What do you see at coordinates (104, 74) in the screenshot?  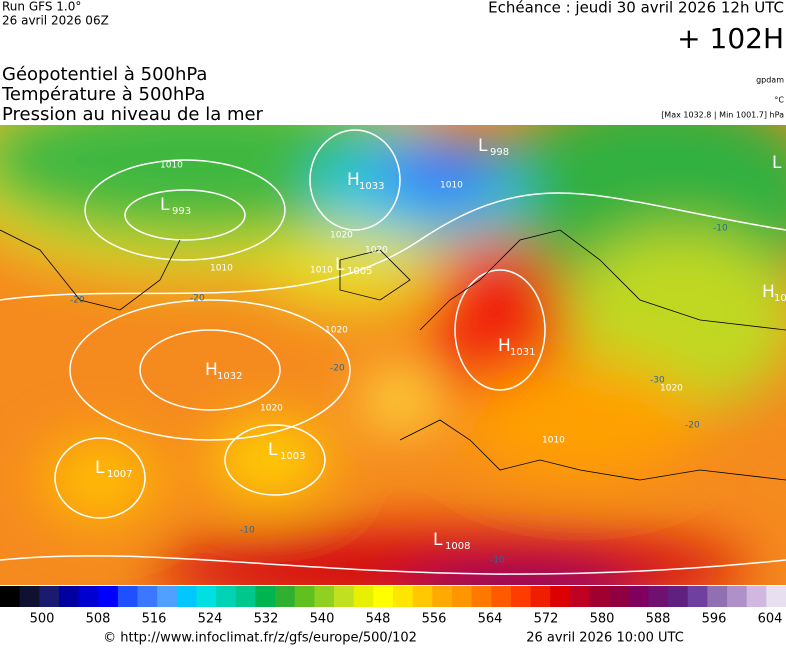 I see `legend-line: Géopotentiel à 500hPa` at bounding box center [104, 74].